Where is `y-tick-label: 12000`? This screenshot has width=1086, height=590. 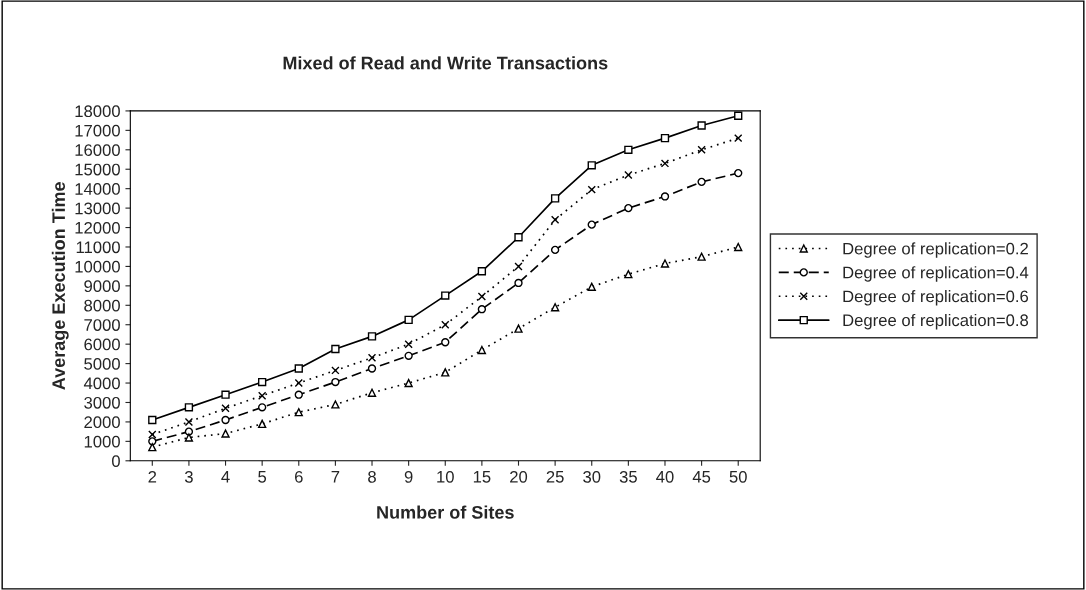 y-tick-label: 12000 is located at coordinates (97, 227).